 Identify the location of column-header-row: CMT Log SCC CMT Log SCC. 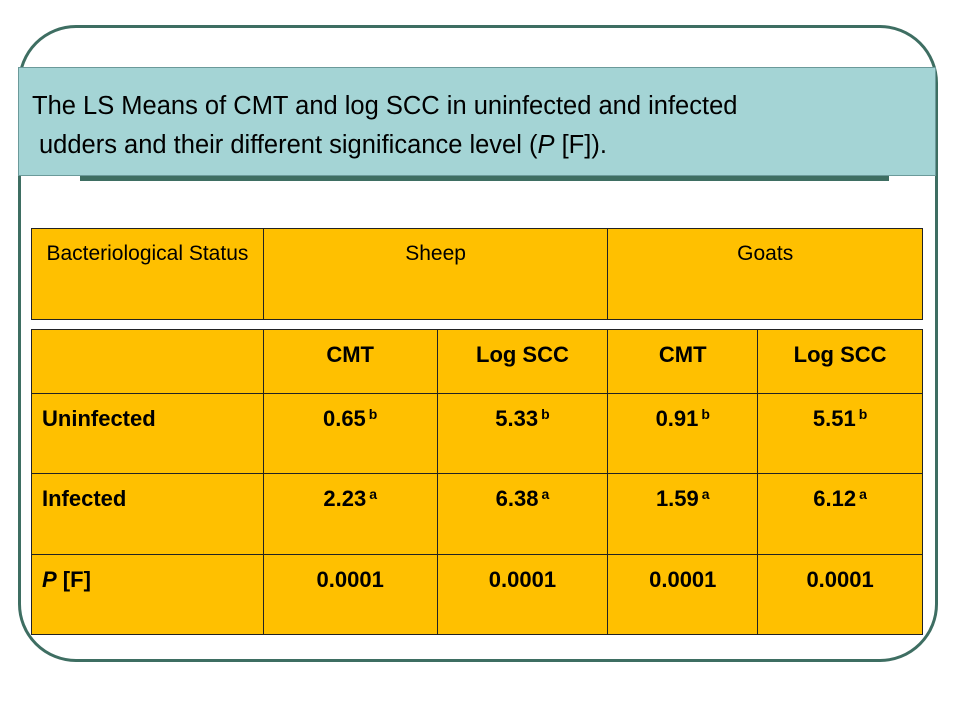
(477, 361).